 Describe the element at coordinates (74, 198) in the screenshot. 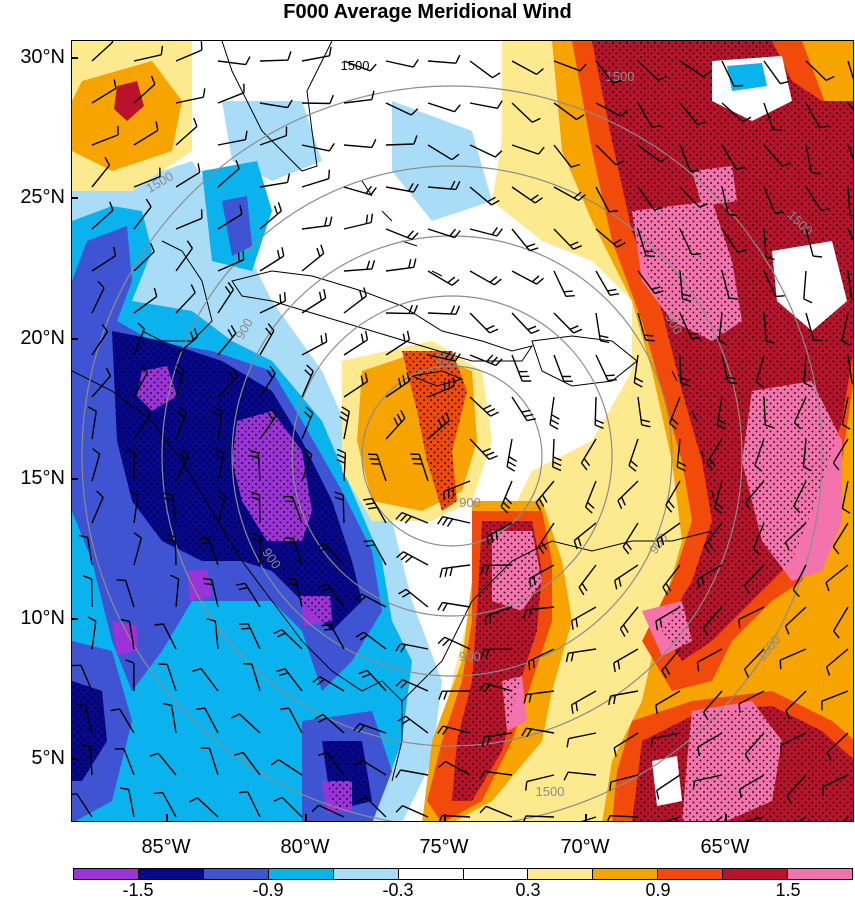

I see `lat-tick` at that location.